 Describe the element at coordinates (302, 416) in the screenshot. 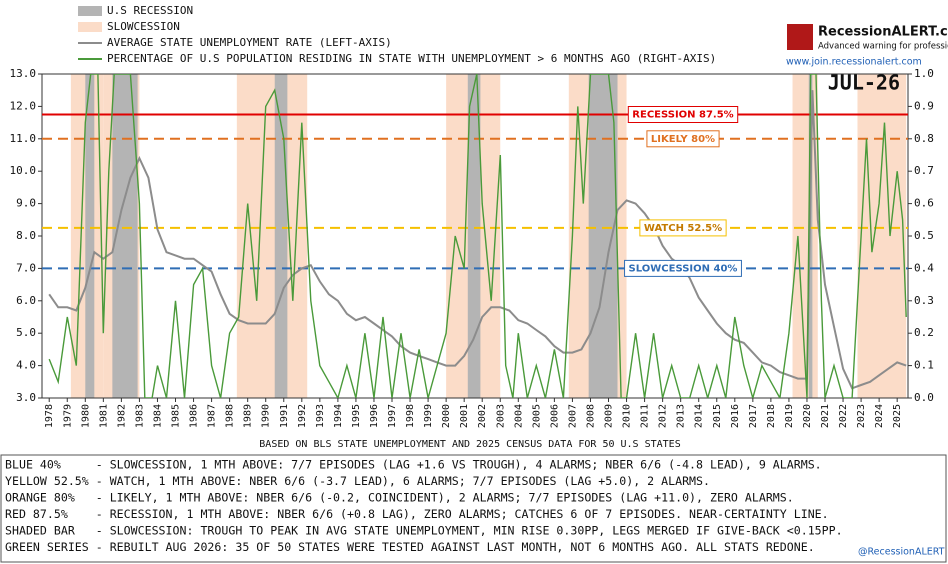

I see `x-tick-label: 1992` at that location.